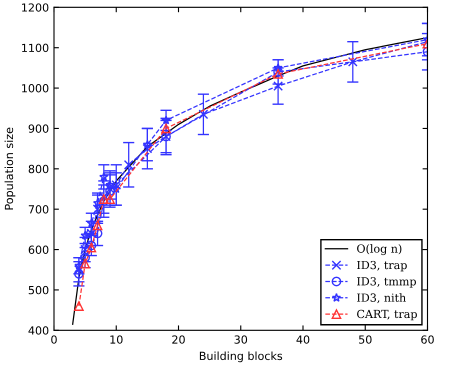  I want to click on x-tick-label: 20, so click(178, 339).